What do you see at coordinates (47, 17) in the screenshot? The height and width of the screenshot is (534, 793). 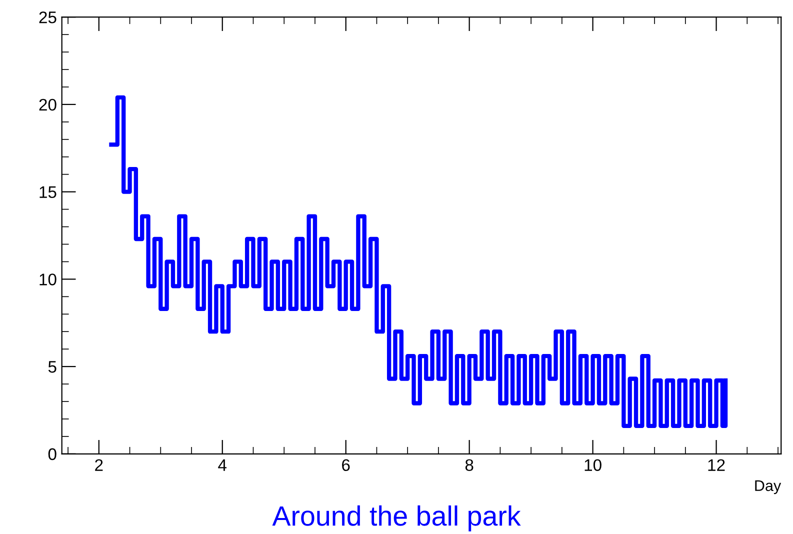 I see `y-tick-label: 25` at bounding box center [47, 17].